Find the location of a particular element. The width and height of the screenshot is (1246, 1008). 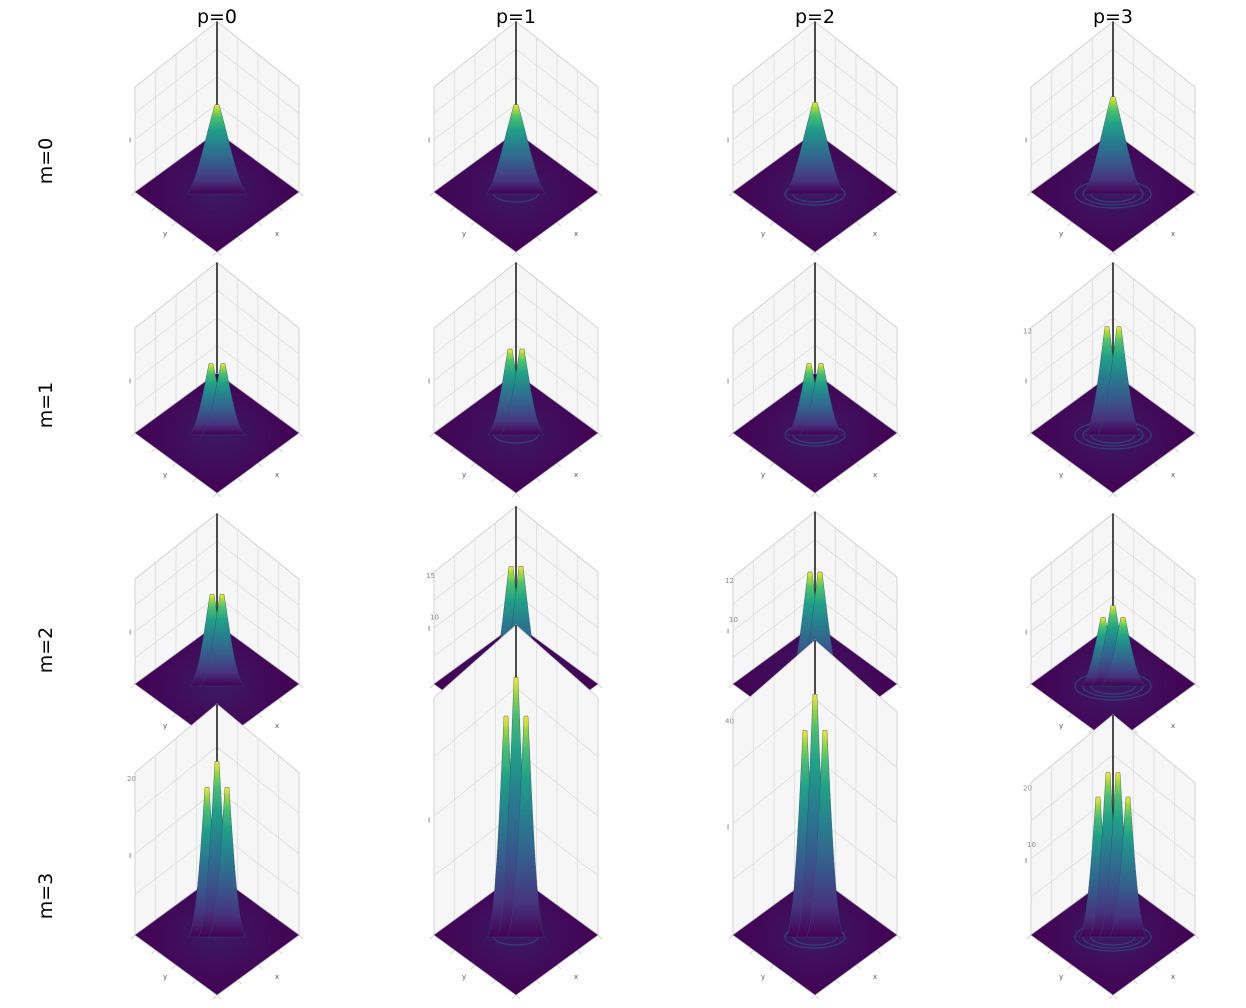

surface-plot-0-0: y x I is located at coordinates (216, 138).